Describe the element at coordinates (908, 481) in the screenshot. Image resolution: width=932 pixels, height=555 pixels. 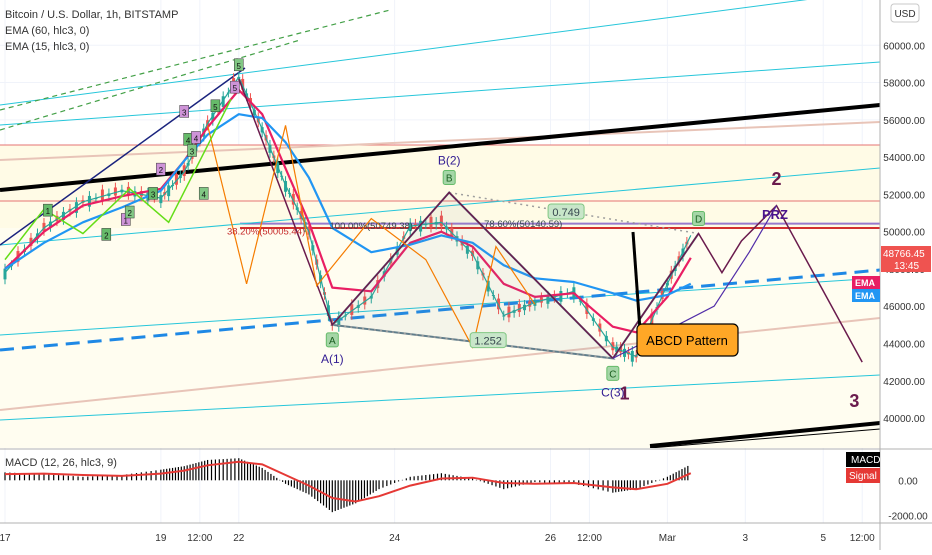
I see `macd-y-tick-label: 0.00` at that location.